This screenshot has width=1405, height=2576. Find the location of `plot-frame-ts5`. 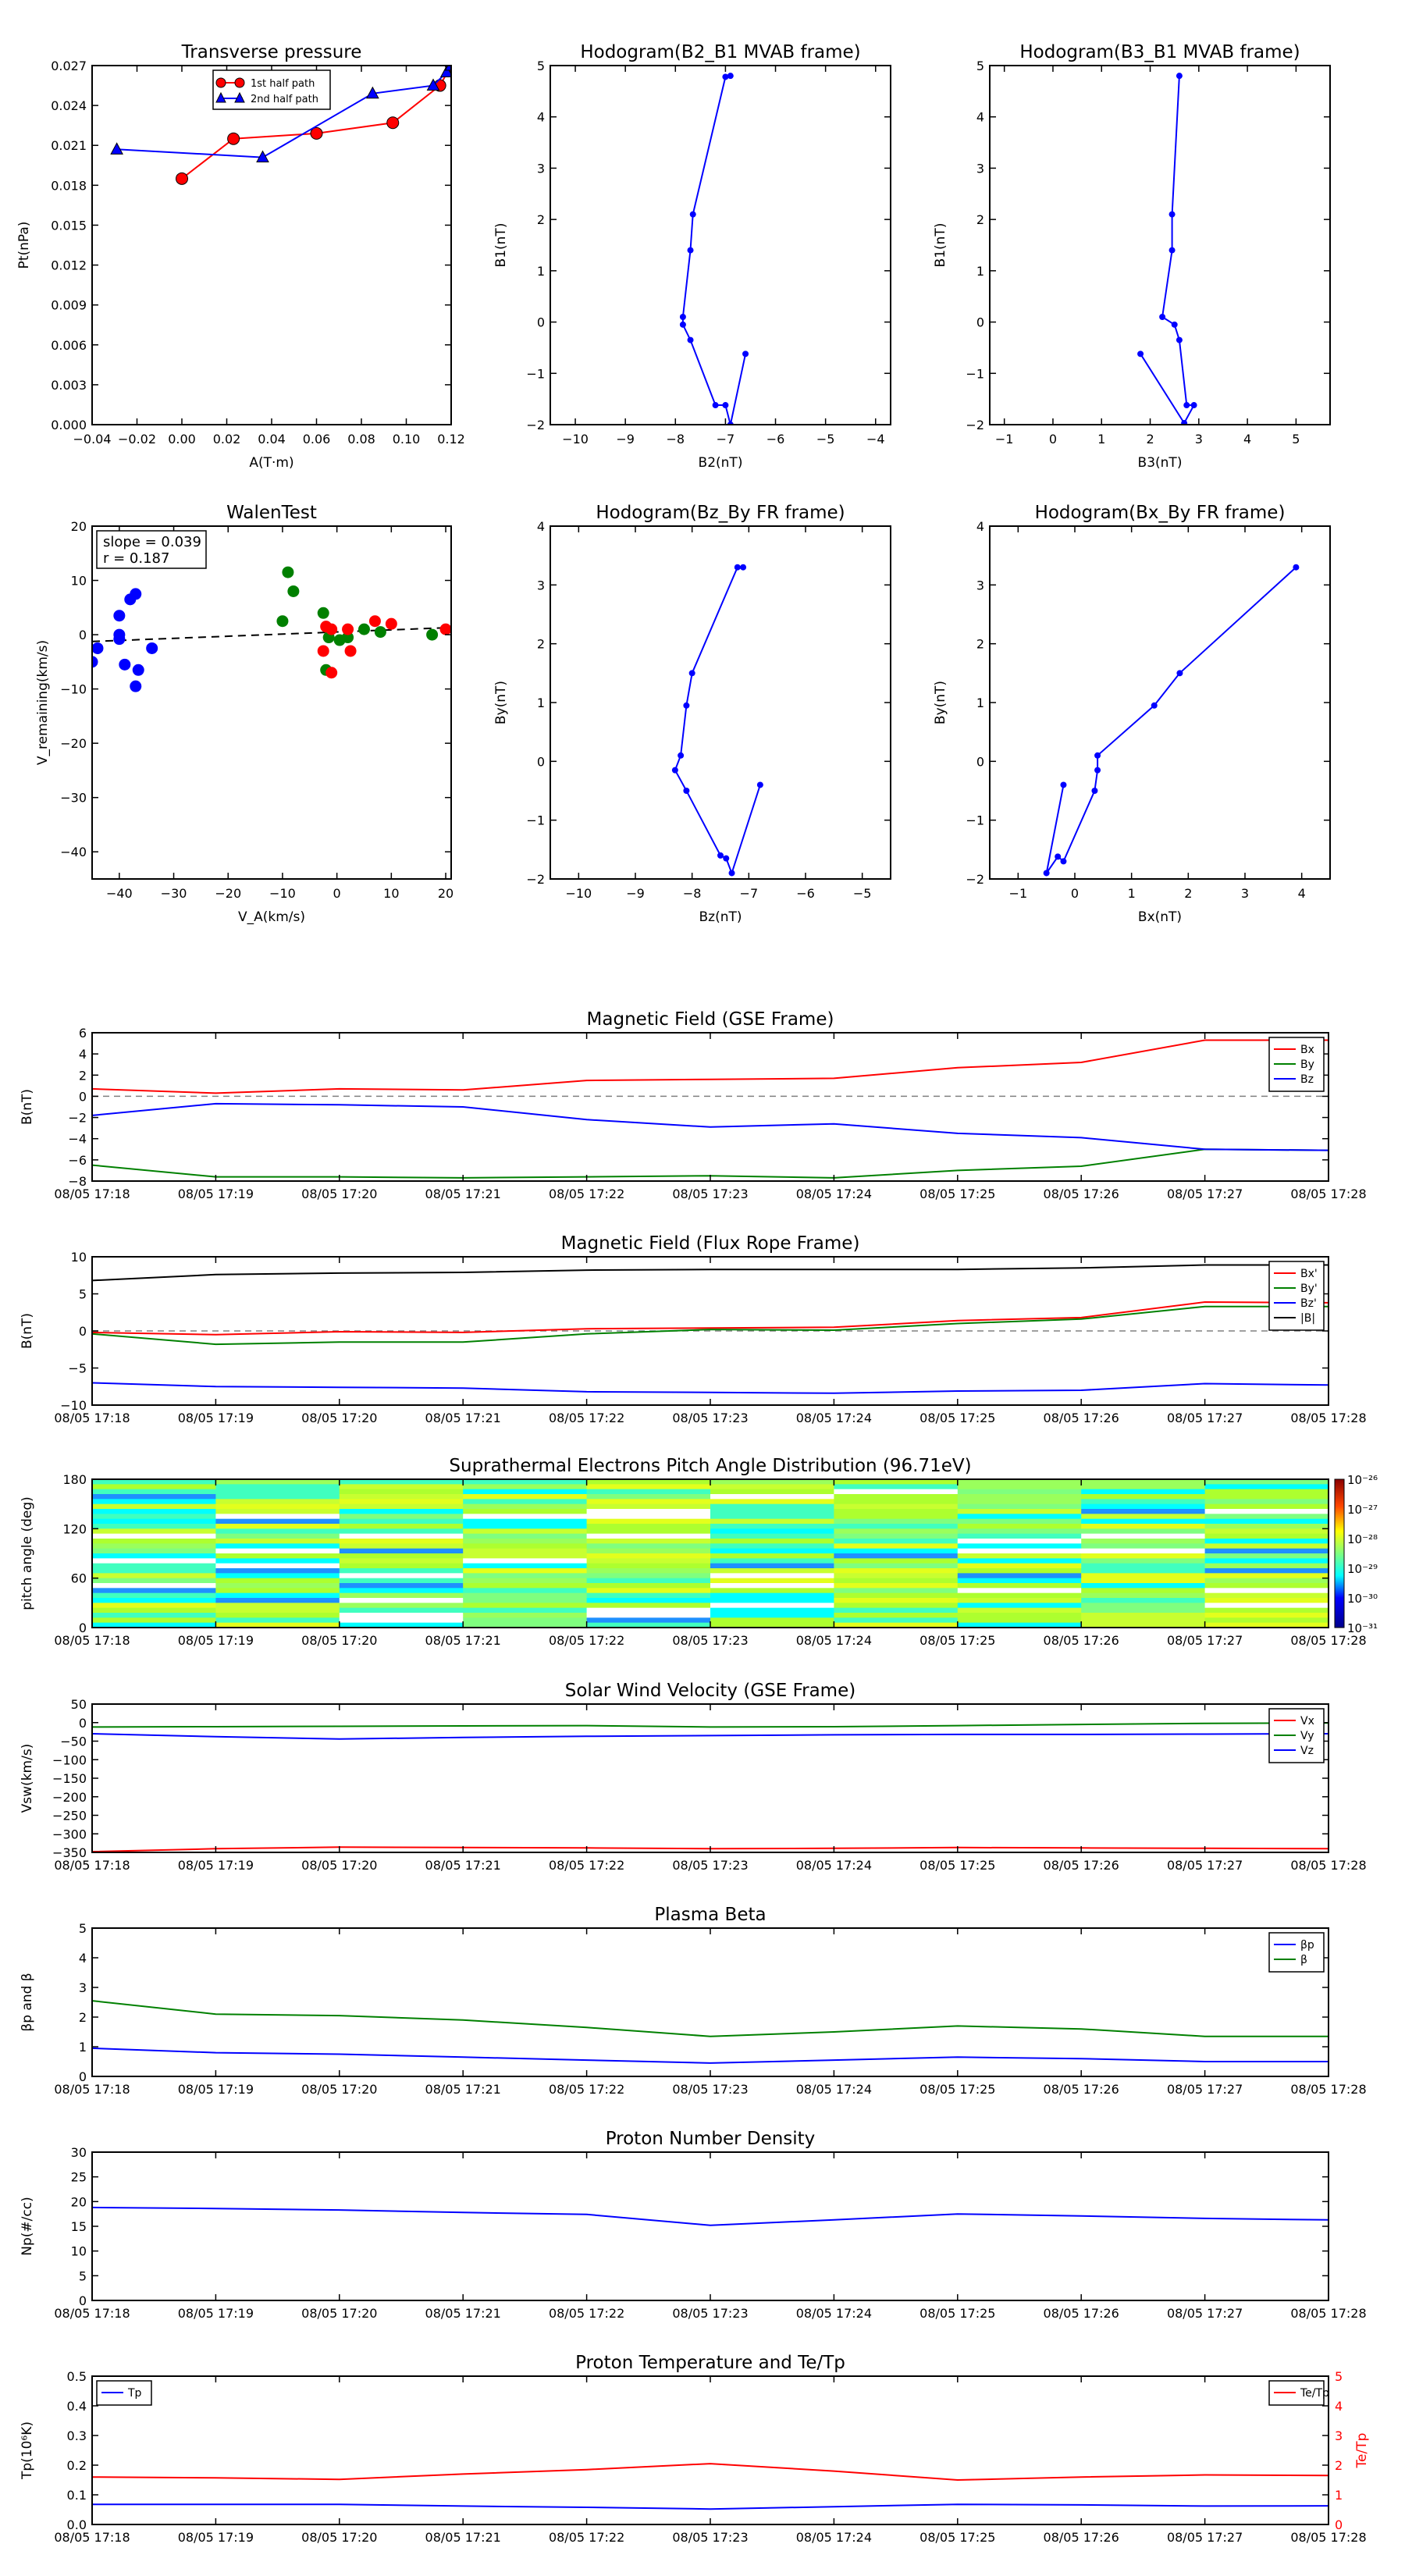

plot-frame-ts5 is located at coordinates (710, 2226).